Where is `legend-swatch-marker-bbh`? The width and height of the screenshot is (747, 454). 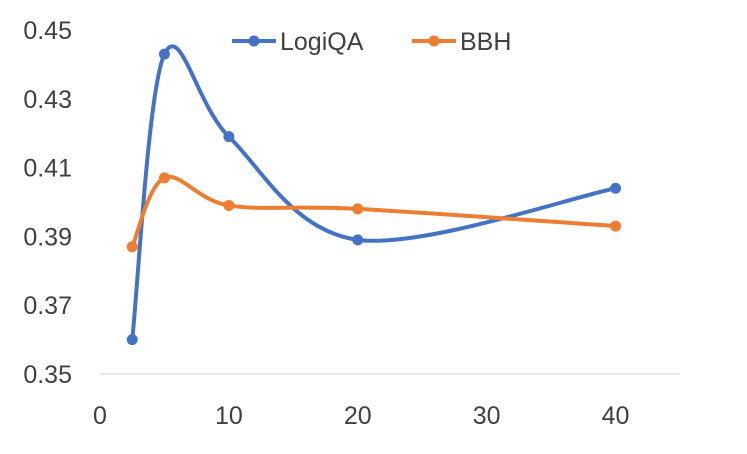 legend-swatch-marker-bbh is located at coordinates (434, 41).